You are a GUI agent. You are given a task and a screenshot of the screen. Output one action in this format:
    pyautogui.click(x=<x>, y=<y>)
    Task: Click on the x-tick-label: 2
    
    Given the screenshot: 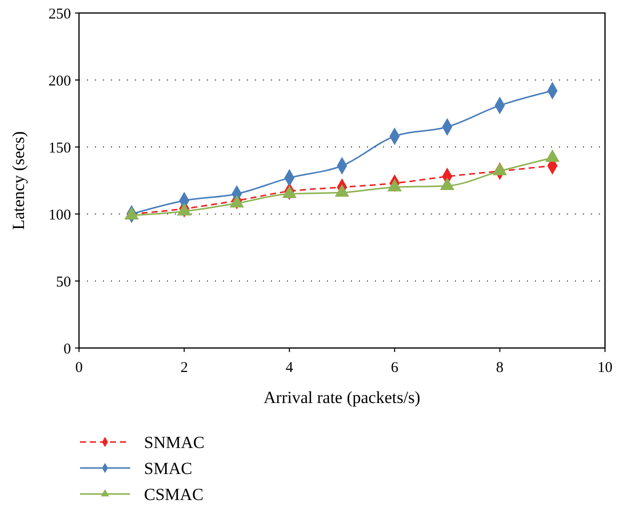 What is the action you would take?
    pyautogui.click(x=184, y=368)
    